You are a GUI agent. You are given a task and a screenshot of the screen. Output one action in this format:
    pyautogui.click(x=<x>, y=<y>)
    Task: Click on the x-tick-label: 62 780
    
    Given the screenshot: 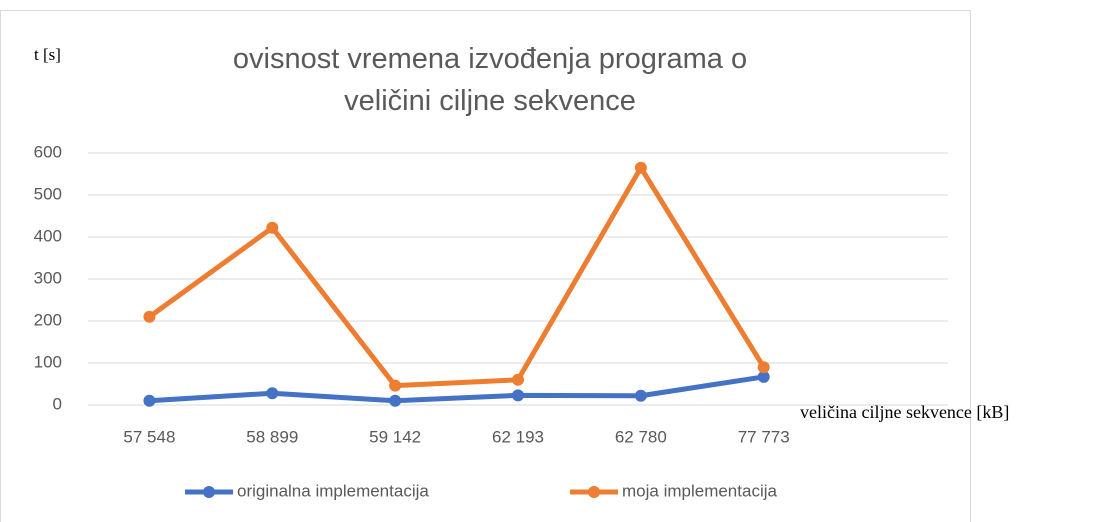 What is the action you would take?
    pyautogui.click(x=641, y=436)
    